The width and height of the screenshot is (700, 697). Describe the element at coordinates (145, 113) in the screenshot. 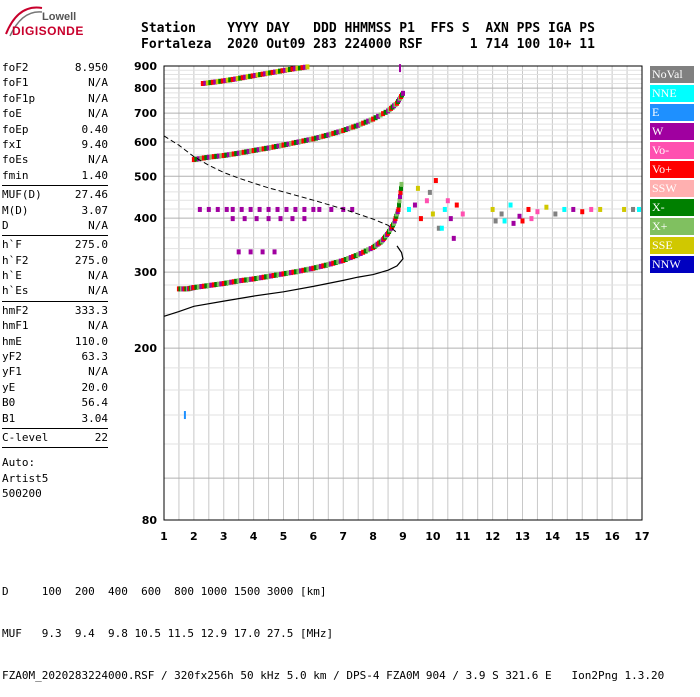

I see `y-tick-label: 700` at that location.